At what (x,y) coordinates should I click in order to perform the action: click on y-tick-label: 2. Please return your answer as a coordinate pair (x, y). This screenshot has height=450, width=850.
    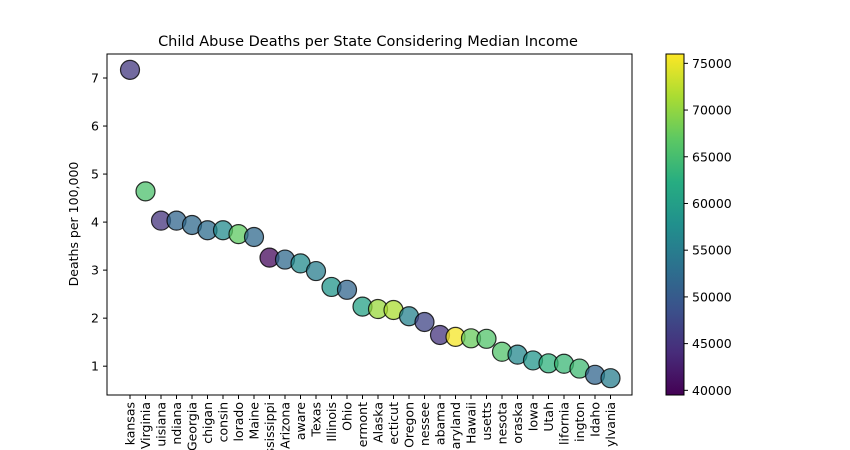
    Looking at the image, I should click on (95, 318).